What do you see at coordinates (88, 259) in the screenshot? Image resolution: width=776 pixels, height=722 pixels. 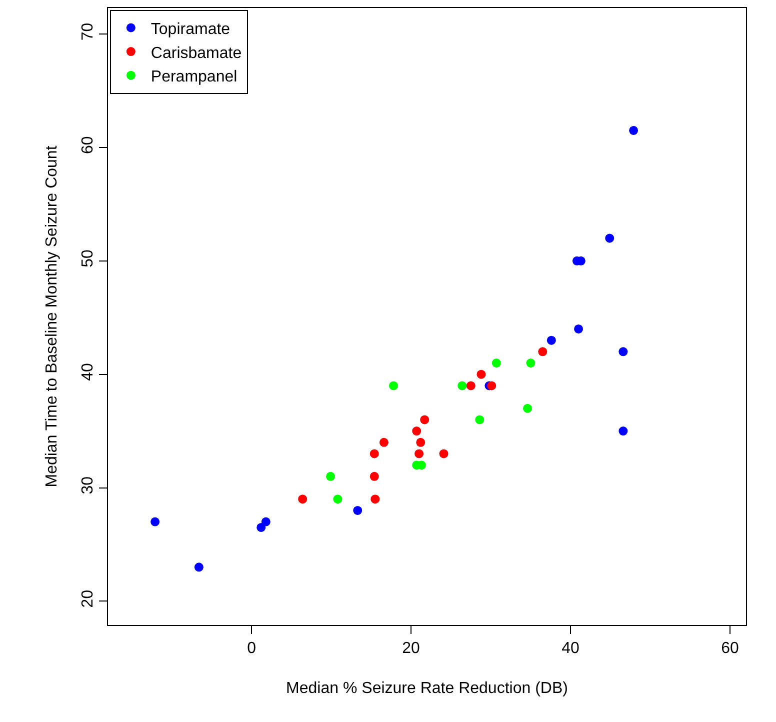 I see `y-tick-label: 50` at bounding box center [88, 259].